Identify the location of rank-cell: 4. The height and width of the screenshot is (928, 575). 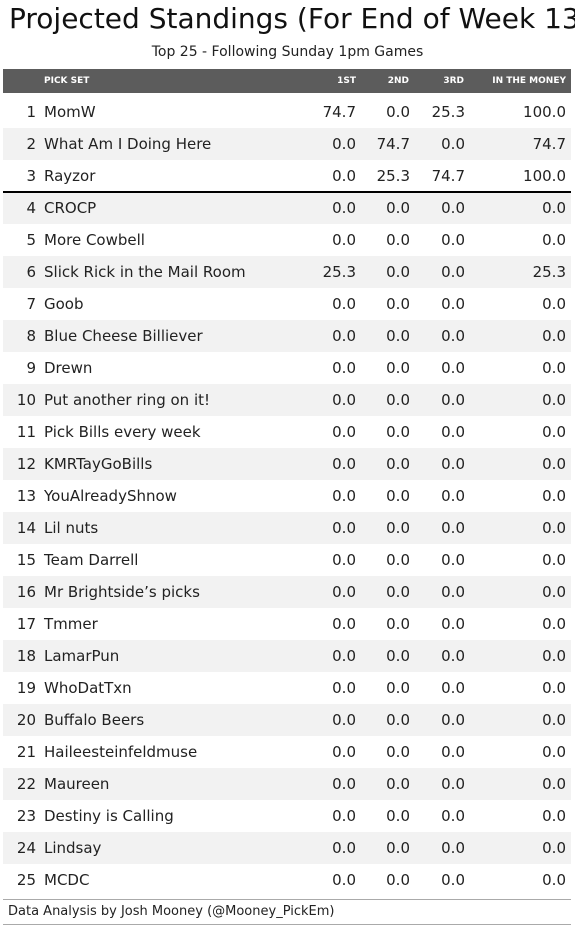
(31, 208).